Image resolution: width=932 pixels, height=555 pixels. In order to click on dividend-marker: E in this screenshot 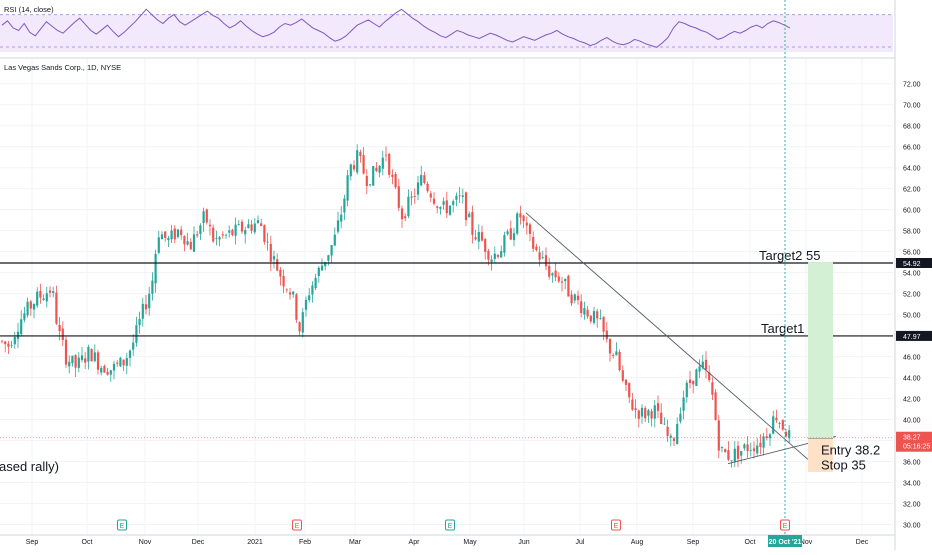, I will do `click(122, 525)`.